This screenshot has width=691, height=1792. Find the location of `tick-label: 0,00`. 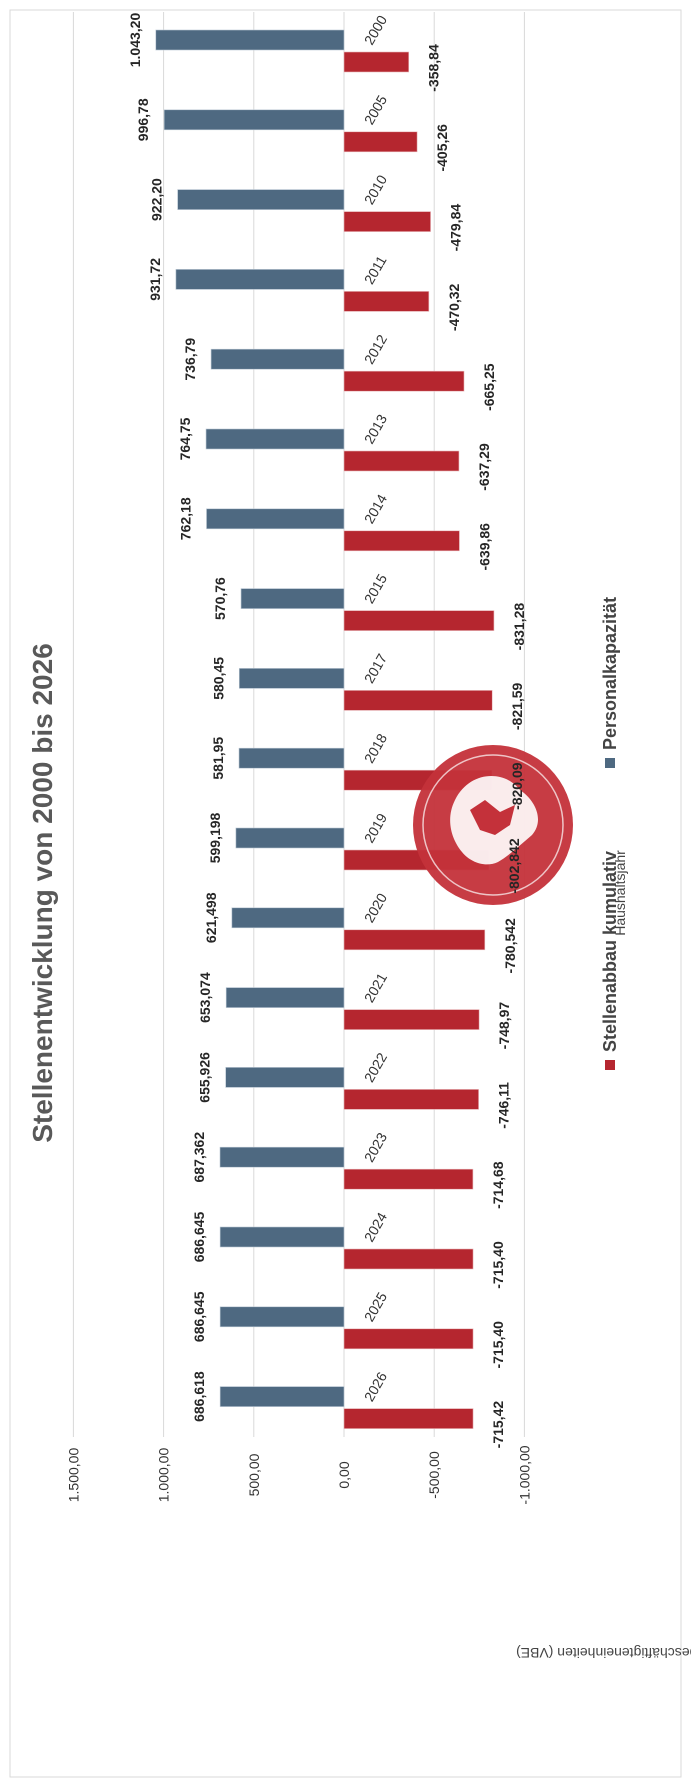

tick-label: 0,00 is located at coordinates (344, 1474).